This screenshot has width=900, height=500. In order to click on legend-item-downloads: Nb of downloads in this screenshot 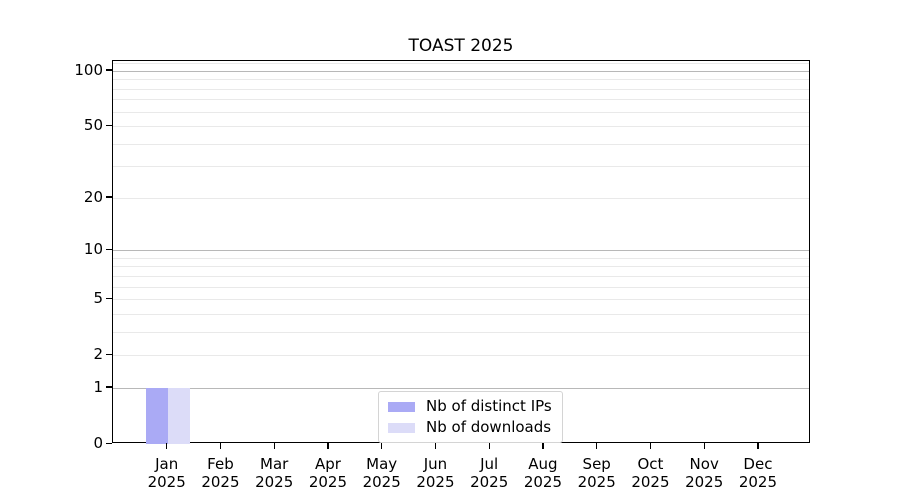, I will do `click(470, 427)`.